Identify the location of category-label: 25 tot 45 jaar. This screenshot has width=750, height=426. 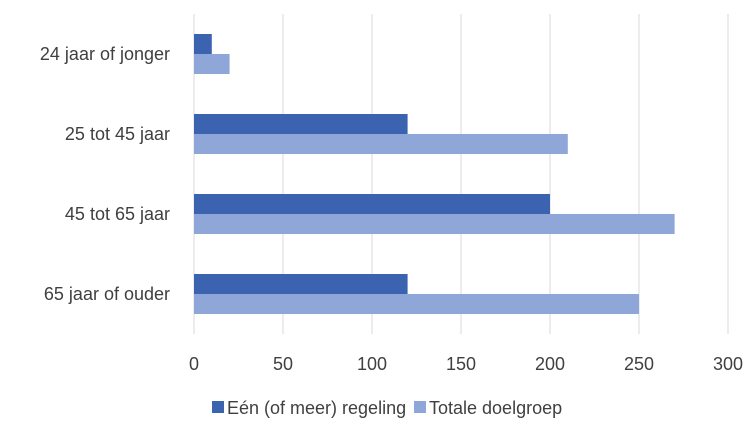
(117, 134).